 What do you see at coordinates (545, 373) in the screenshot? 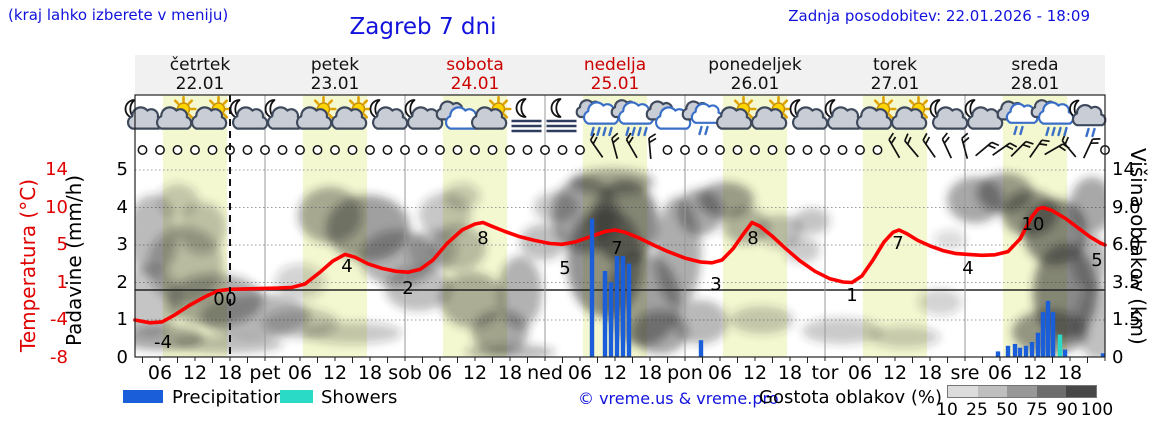
I see `x-tick-label: ned` at bounding box center [545, 373].